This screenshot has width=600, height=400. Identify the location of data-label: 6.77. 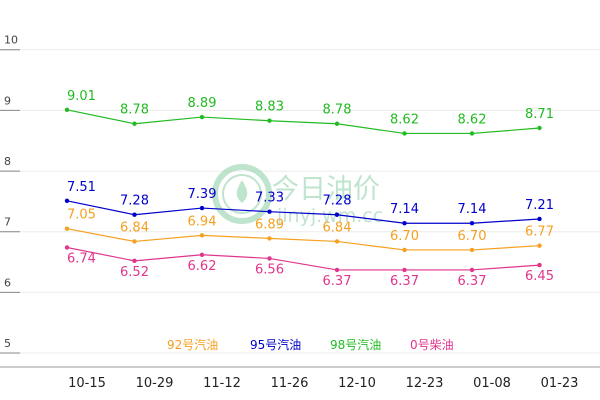
(539, 232).